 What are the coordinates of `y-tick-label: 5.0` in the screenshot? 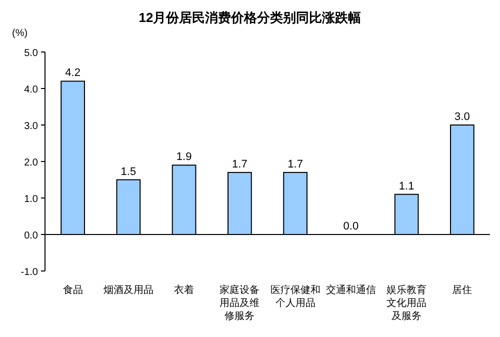 It's located at (31, 53).